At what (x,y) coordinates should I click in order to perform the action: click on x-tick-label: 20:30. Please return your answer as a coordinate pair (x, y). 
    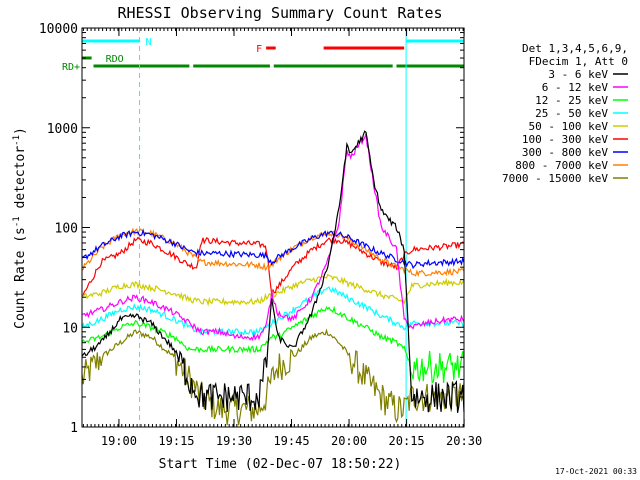
    Looking at the image, I should click on (464, 441).